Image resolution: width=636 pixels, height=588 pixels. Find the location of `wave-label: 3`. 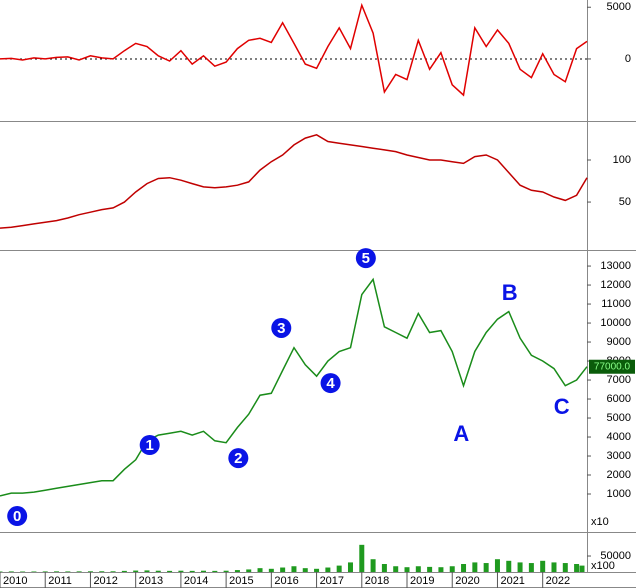

wave-label: 3 is located at coordinates (281, 328).